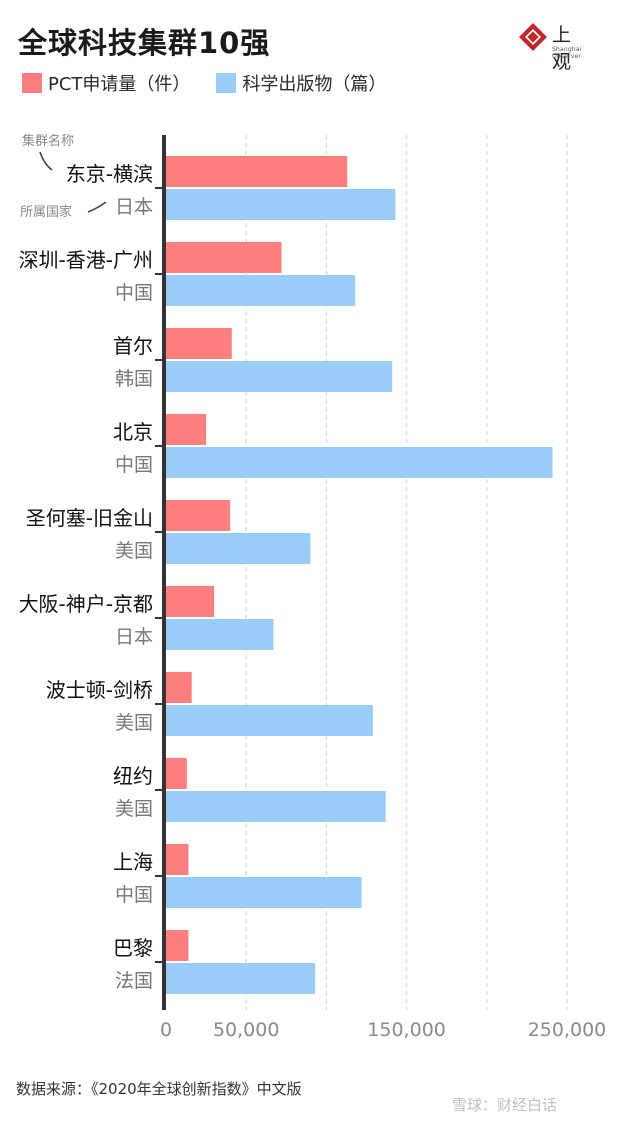 The width and height of the screenshot is (617, 1125). Describe the element at coordinates (46, 212) in the screenshot. I see `annotation-country: 所属国家` at that location.